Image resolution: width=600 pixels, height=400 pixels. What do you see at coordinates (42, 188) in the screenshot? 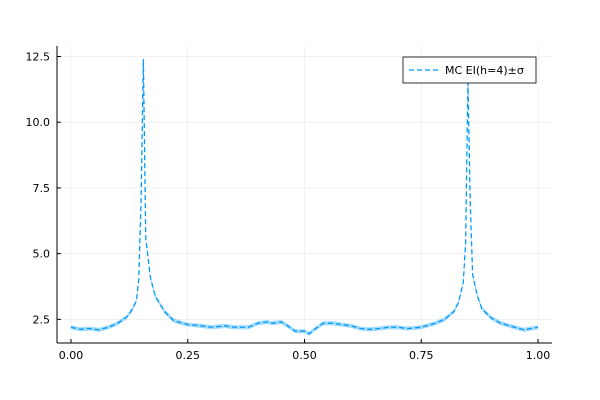
I see `y-tick-label: 7.5` at bounding box center [42, 188].